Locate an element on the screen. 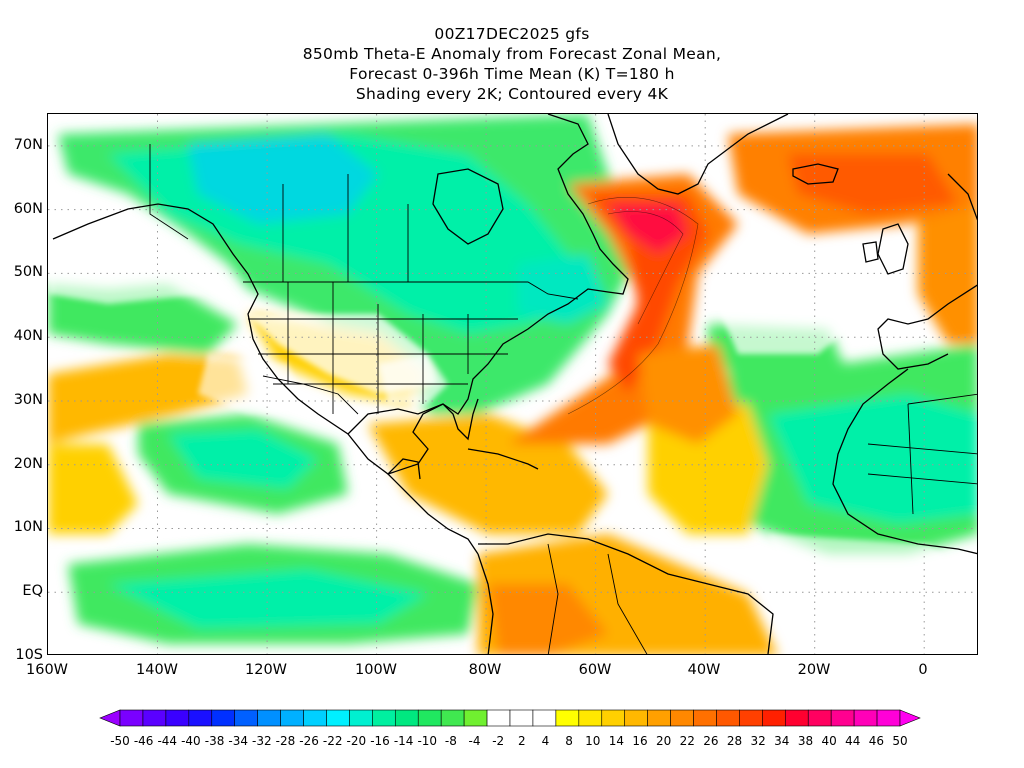 The height and width of the screenshot is (768, 1024). colorbar-tick-label: 2 is located at coordinates (522, 741).